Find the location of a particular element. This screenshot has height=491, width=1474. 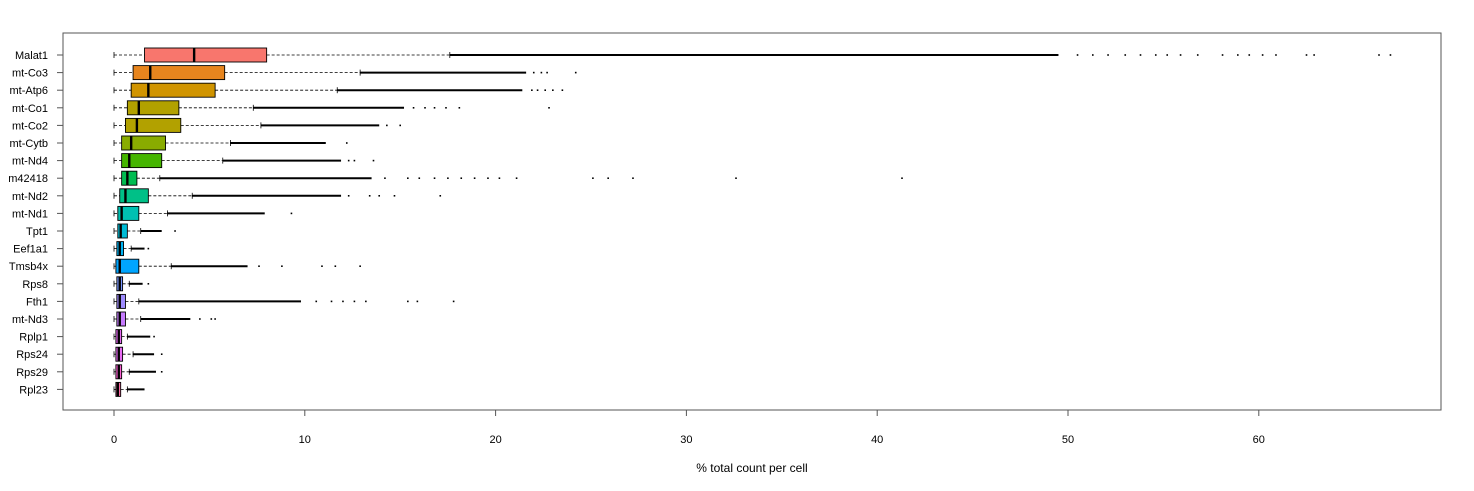

x-tick-label: 20 is located at coordinates (495, 440).